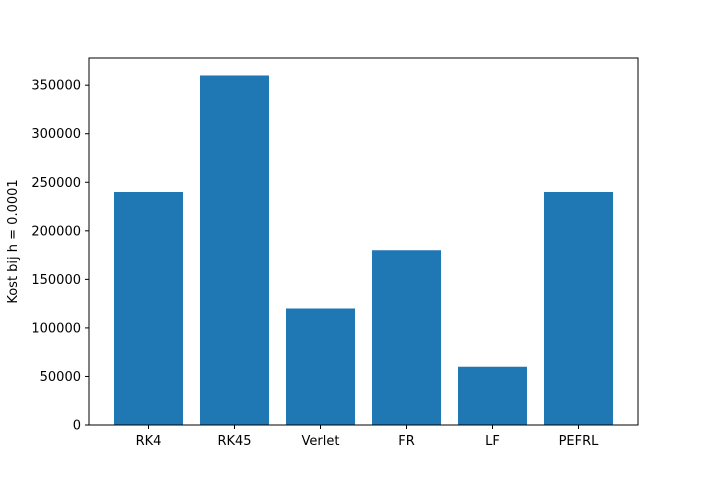  Describe the element at coordinates (321, 441) in the screenshot. I see `x-tick-label: Verlet` at that location.